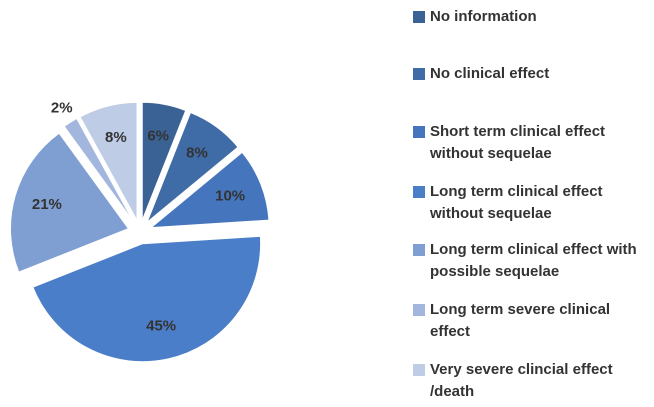  I want to click on legend-label: Long term severe clinical effect, so click(520, 320).